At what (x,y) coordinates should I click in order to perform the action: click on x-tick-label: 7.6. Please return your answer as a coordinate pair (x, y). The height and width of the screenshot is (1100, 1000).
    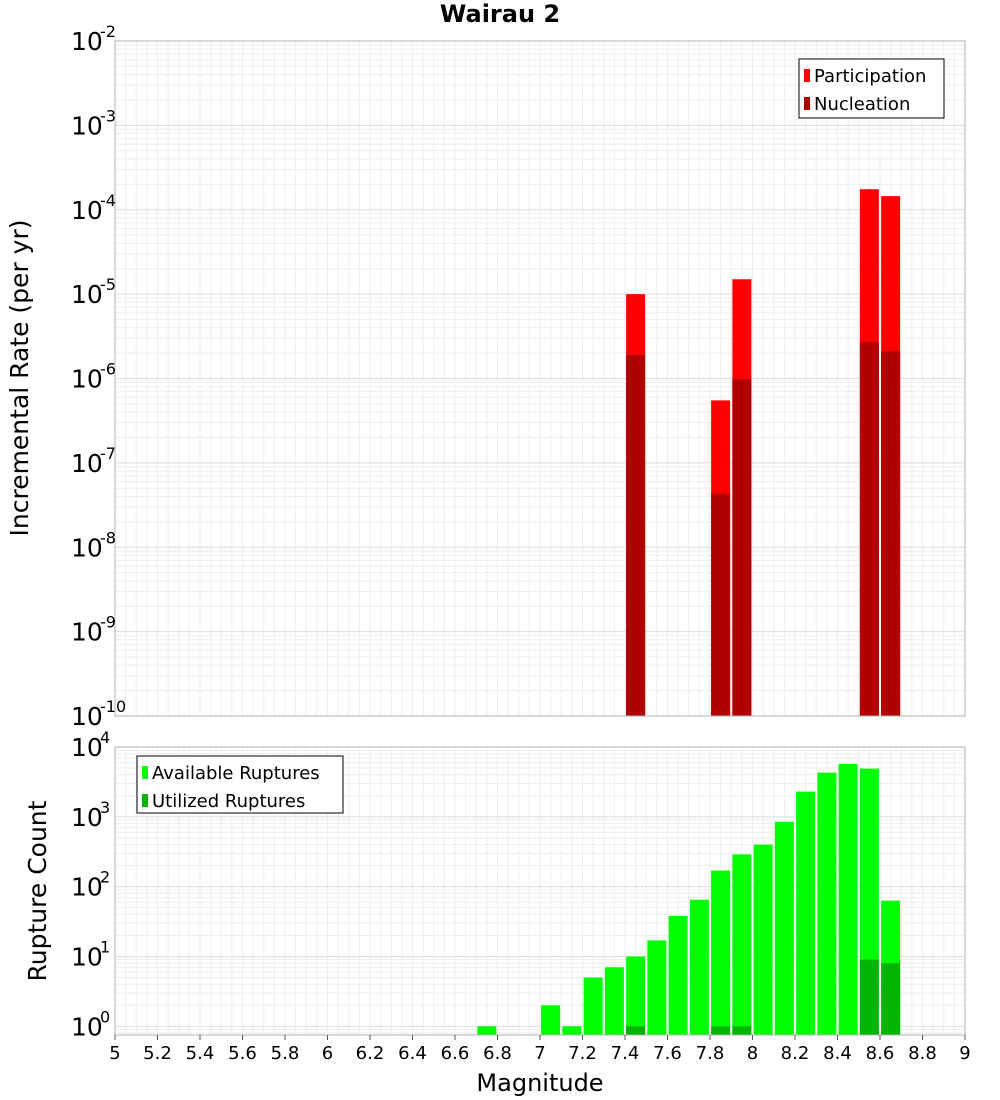
    Looking at the image, I should click on (667, 1053).